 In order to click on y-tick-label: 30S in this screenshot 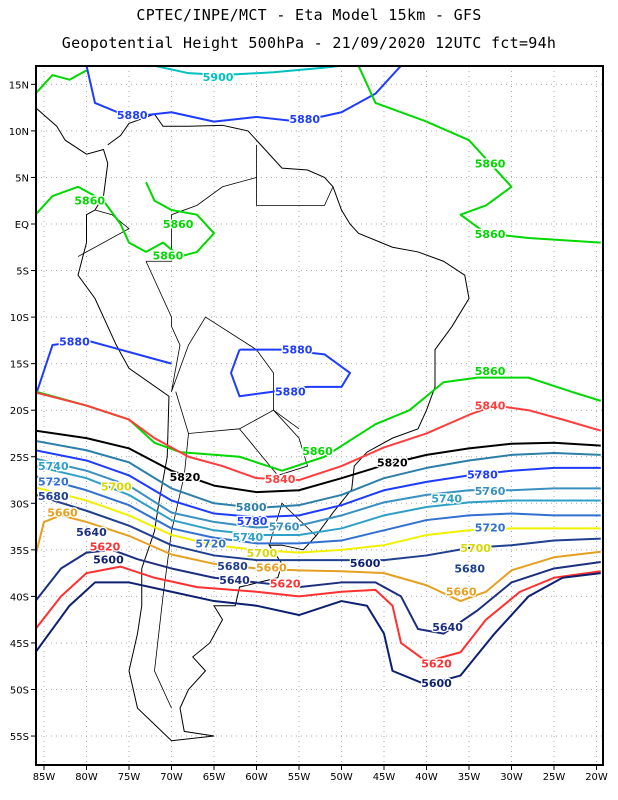, I will do `click(19, 504)`.